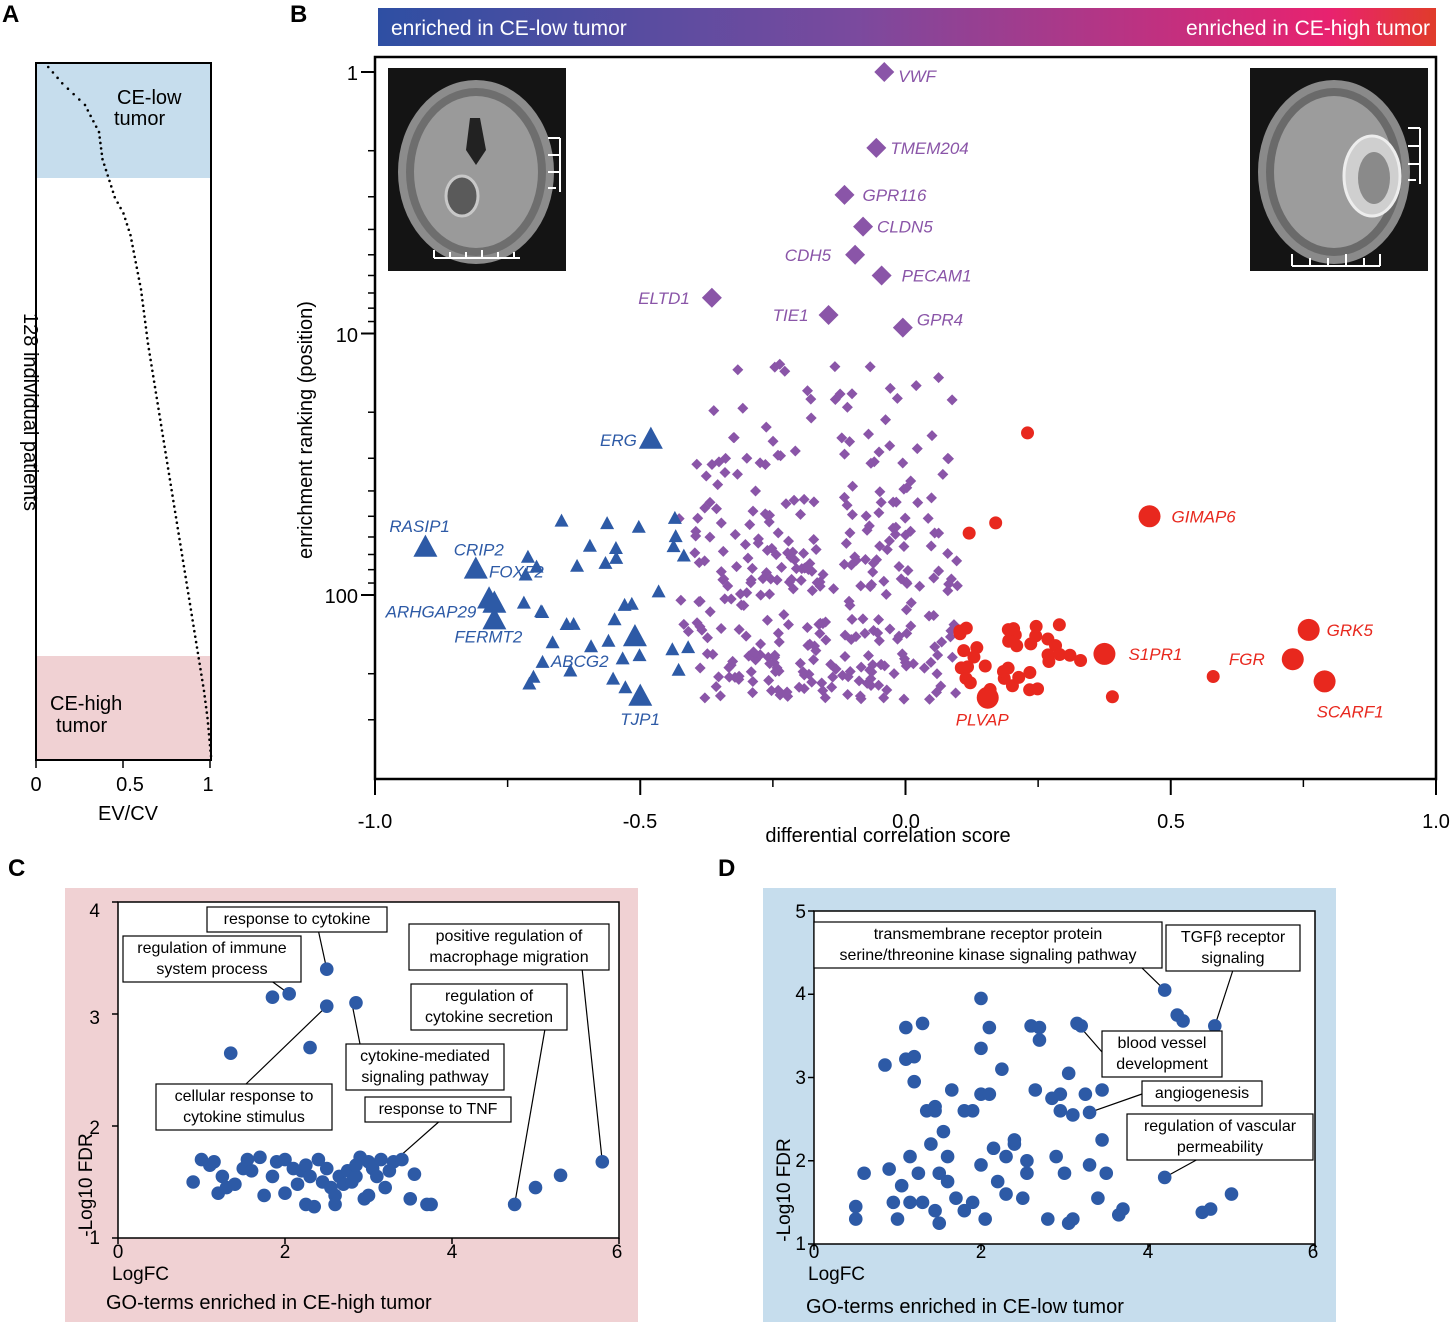 This screenshot has height=1324, width=1456. Describe the element at coordinates (784, 1190) in the screenshot. I see `panel-d-ylabel: -Log10 FDR` at that location.